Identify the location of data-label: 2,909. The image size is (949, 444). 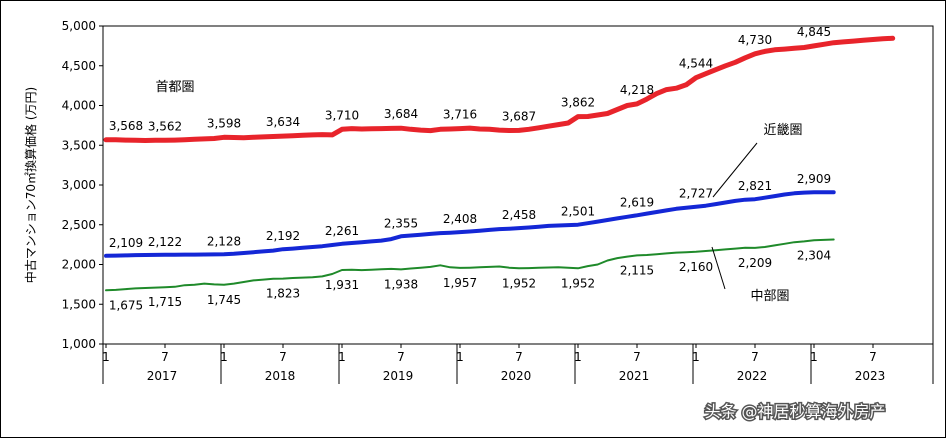
(814, 179).